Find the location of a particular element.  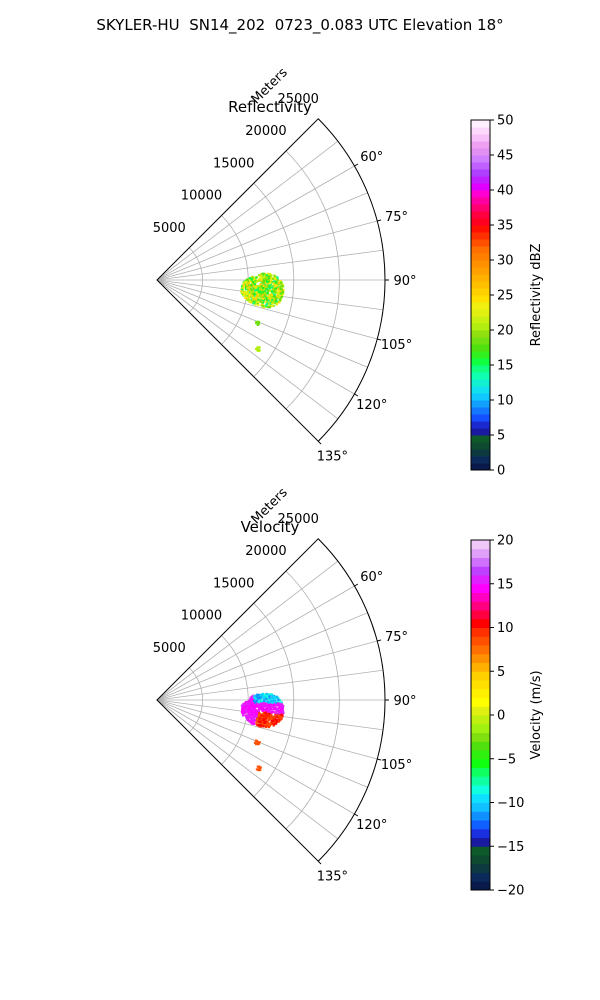

panel-title: Velocity is located at coordinates (270, 527).